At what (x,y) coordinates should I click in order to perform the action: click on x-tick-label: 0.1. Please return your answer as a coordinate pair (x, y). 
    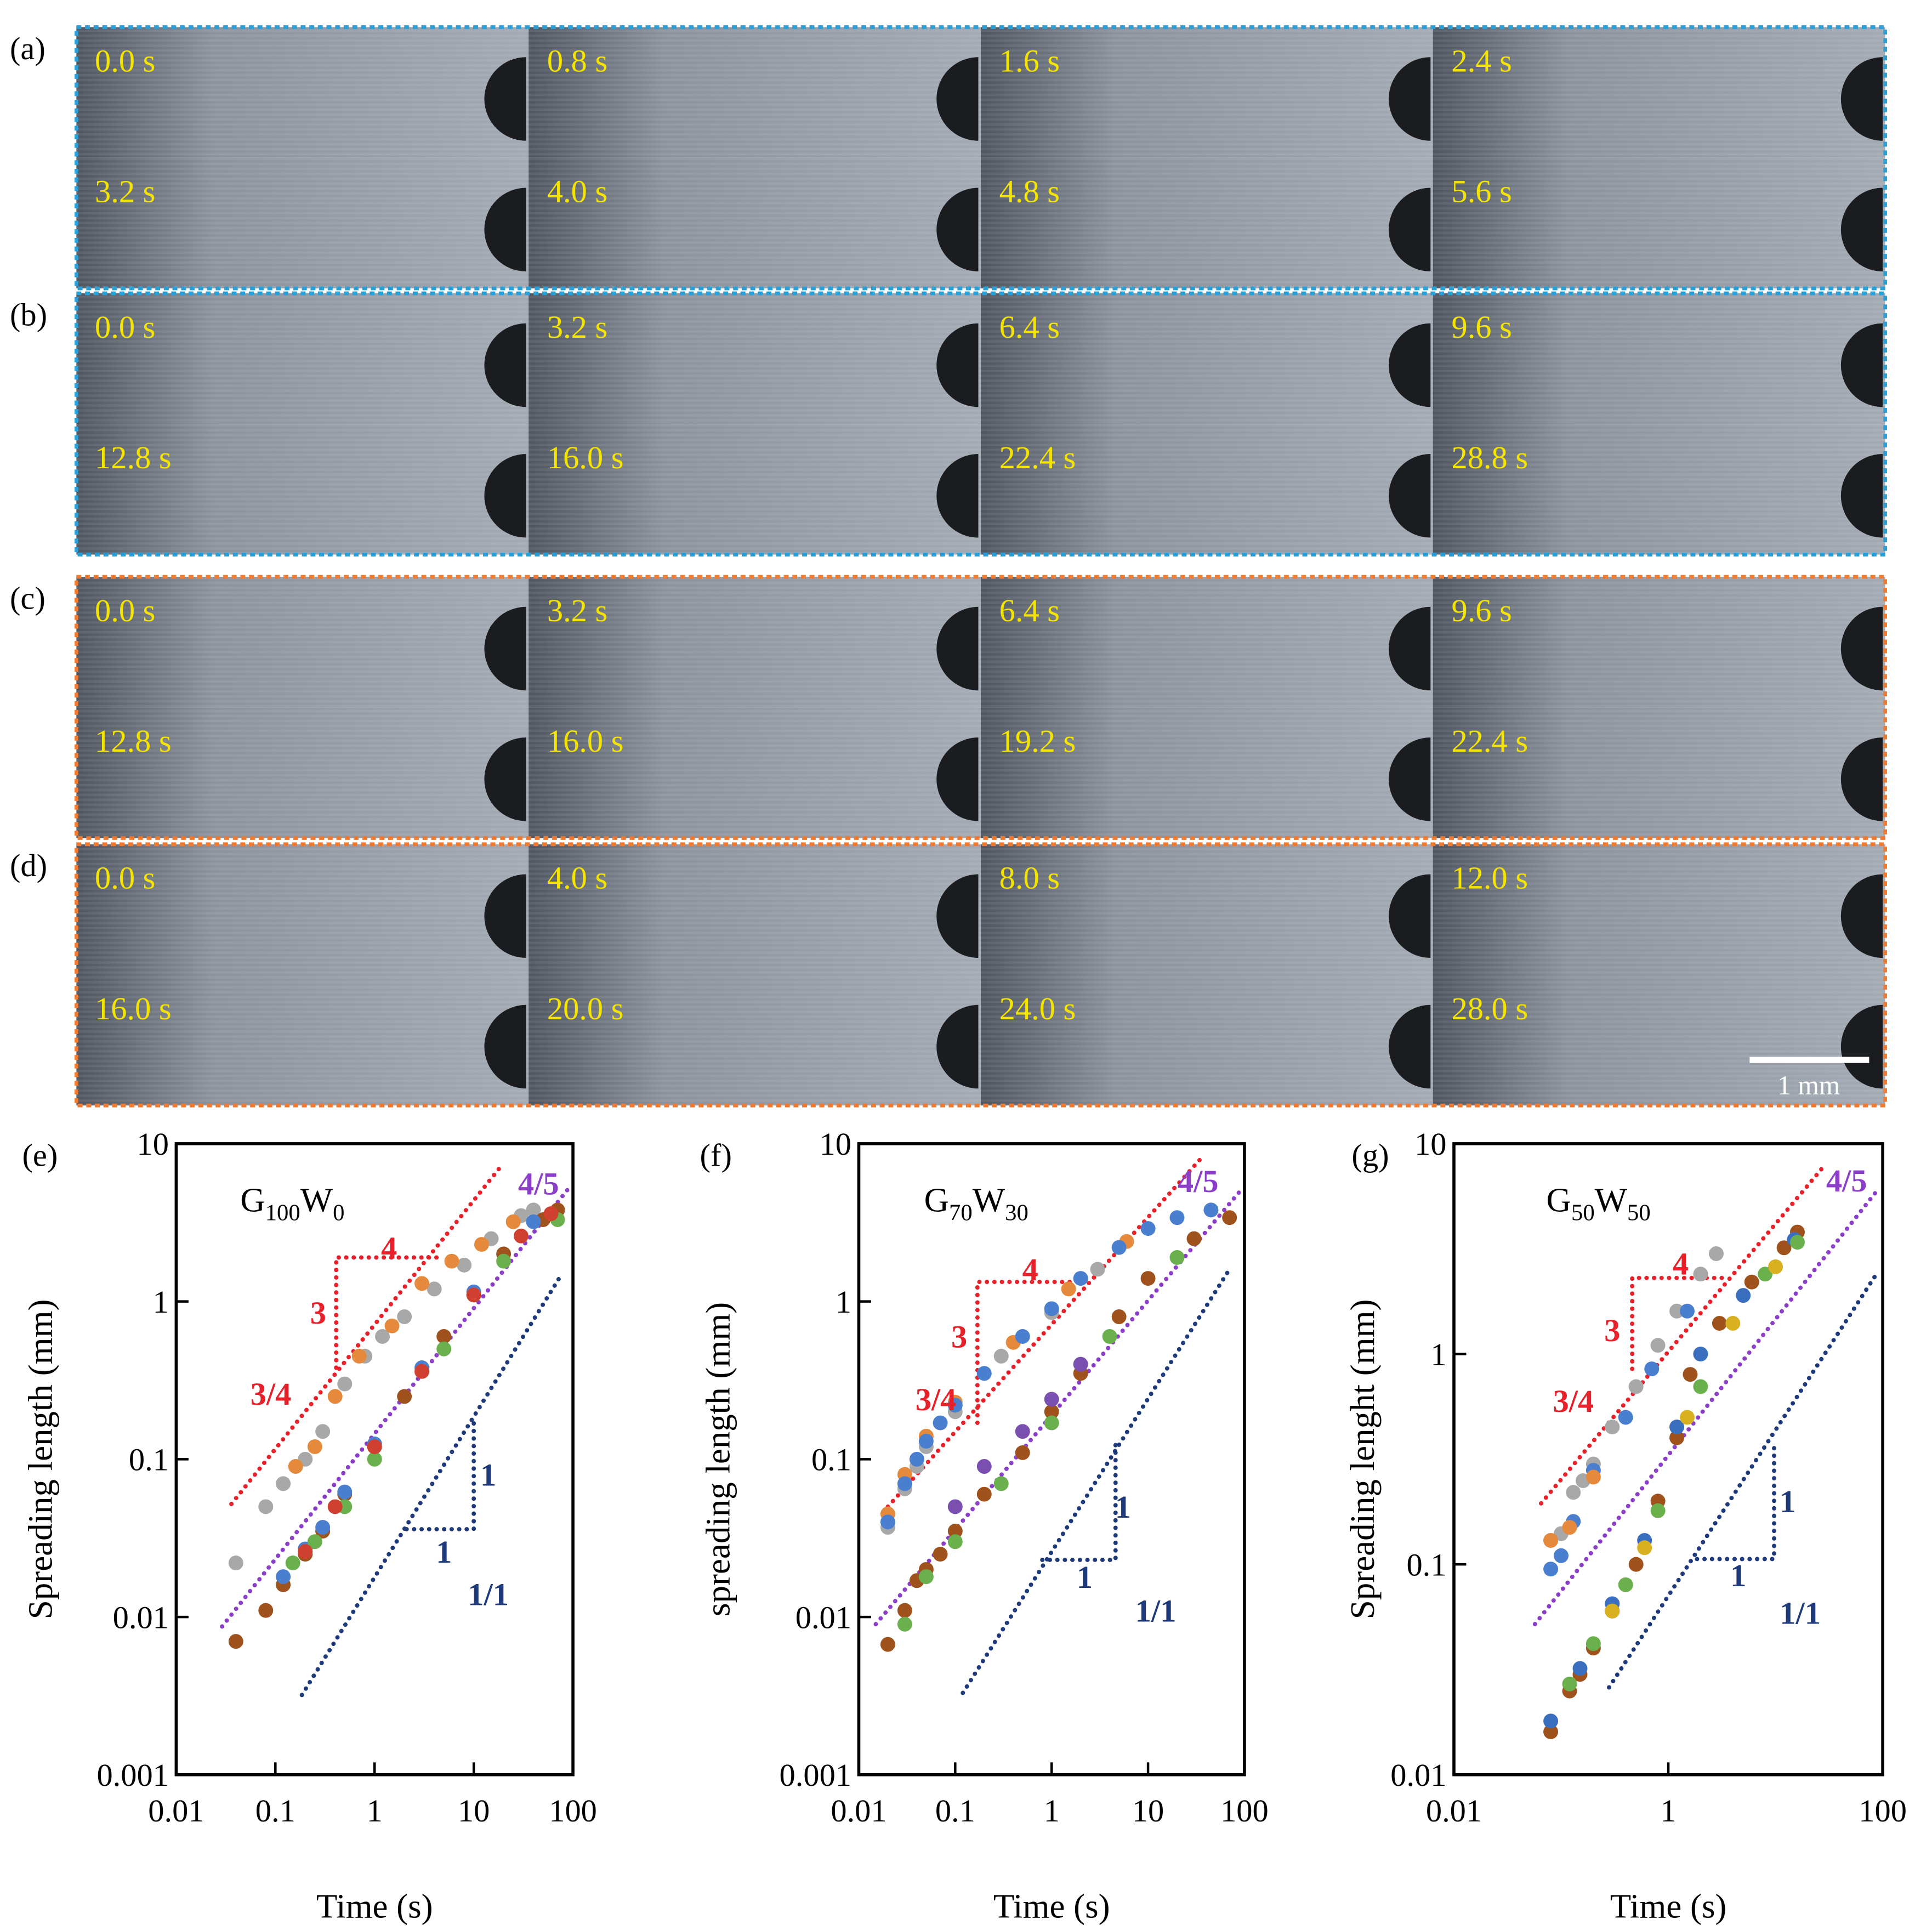
    Looking at the image, I should click on (275, 1811).